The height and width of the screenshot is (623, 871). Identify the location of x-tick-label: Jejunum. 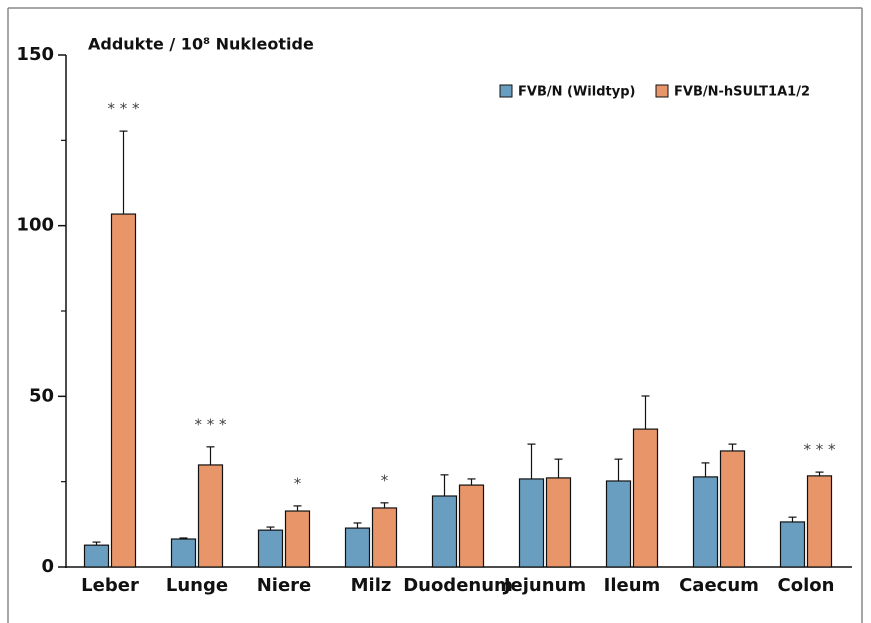
(544, 585).